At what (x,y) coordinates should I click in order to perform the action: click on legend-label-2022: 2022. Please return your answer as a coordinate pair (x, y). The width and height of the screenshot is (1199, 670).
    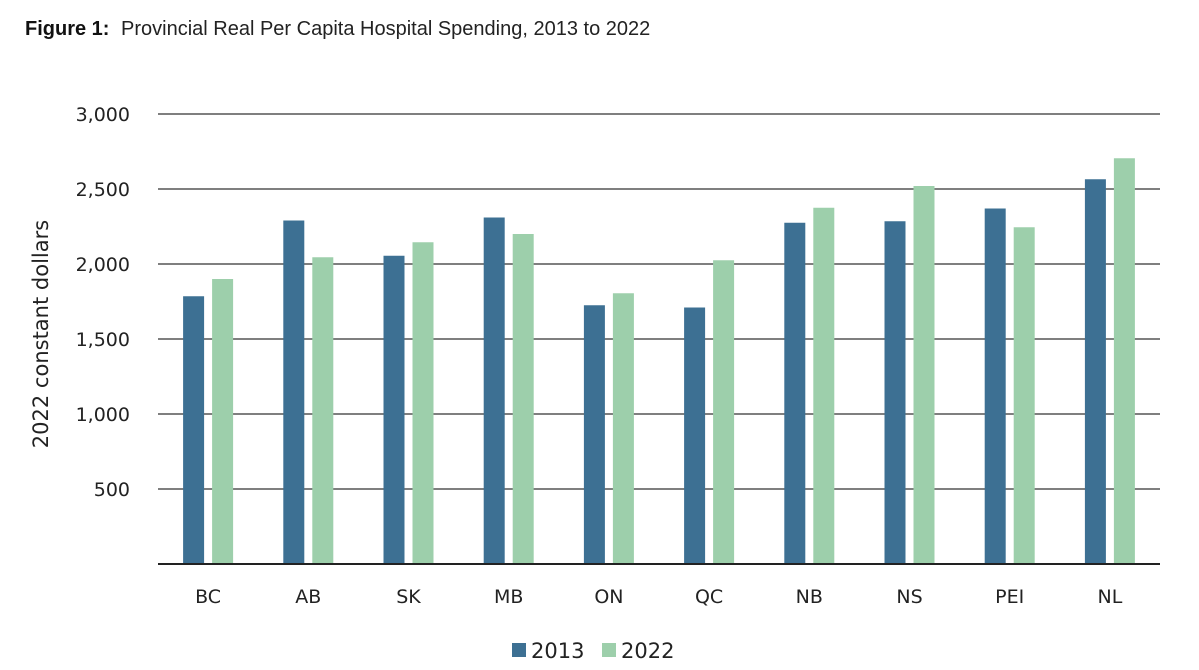
    Looking at the image, I should click on (647, 651).